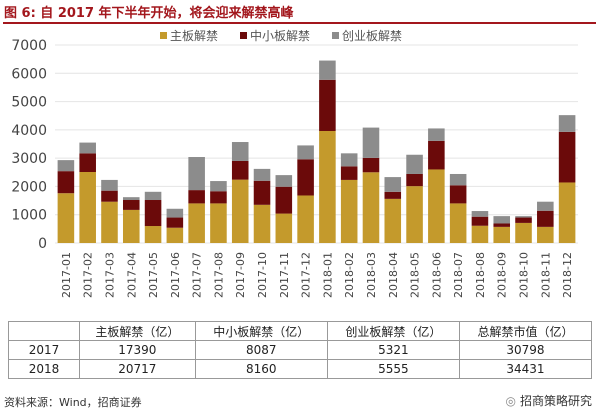  Describe the element at coordinates (240, 275) in the screenshot. I see `x-tick-label: 2017-09` at that location.